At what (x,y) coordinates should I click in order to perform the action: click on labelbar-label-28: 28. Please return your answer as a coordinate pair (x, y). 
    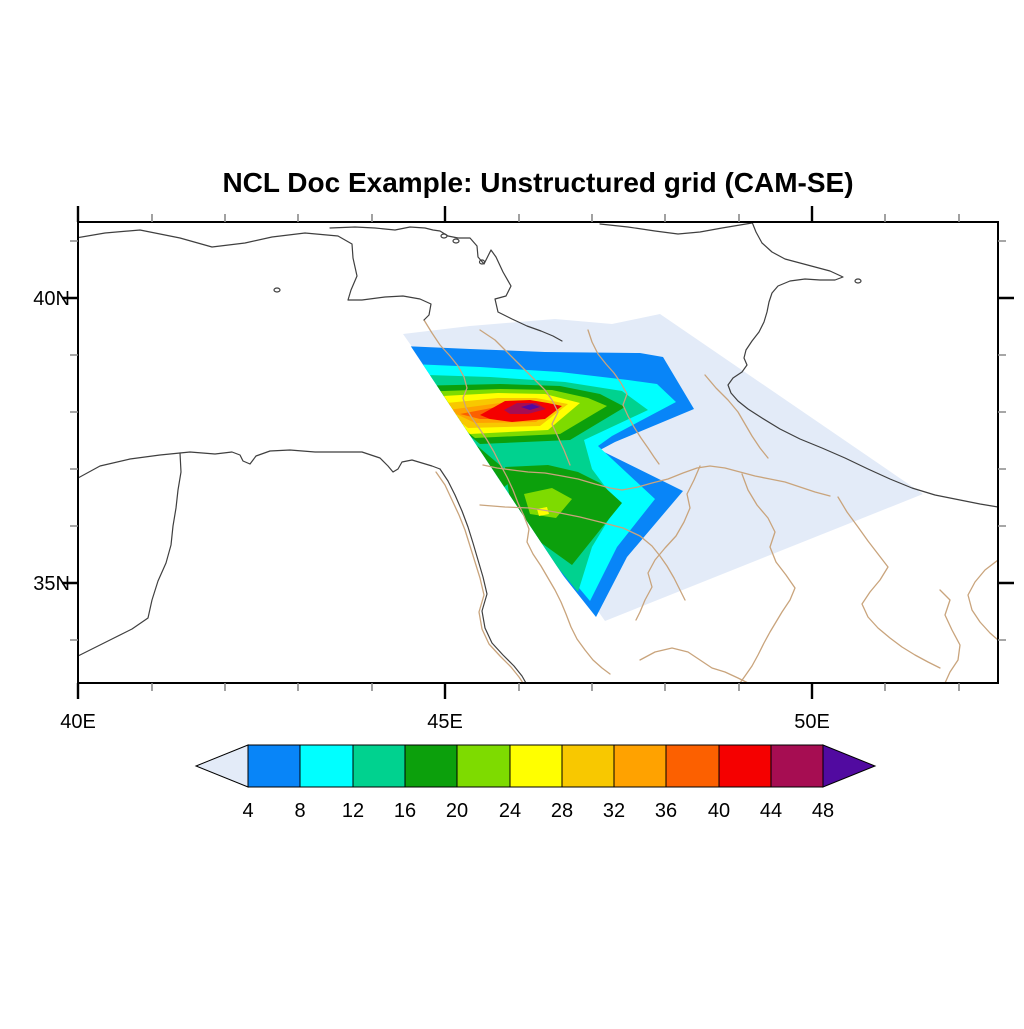
    Looking at the image, I should click on (562, 811).